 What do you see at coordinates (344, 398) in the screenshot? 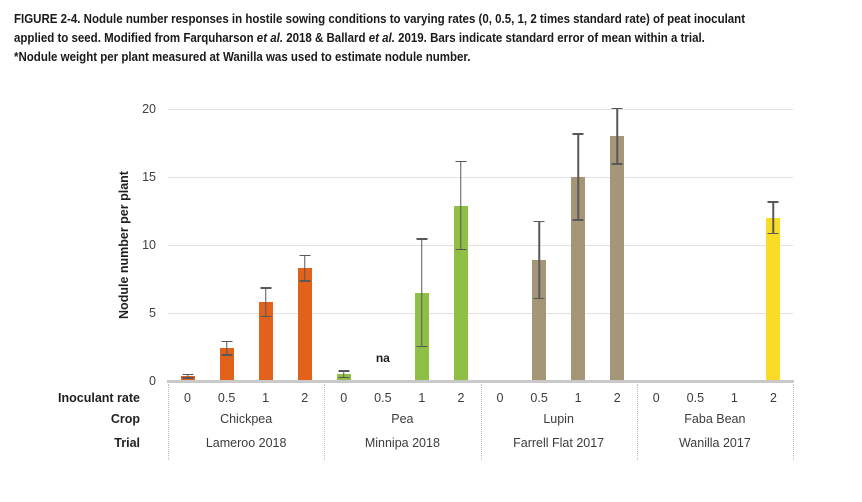
I see `rate-tick-label-pea-rate-0: 0` at bounding box center [344, 398].